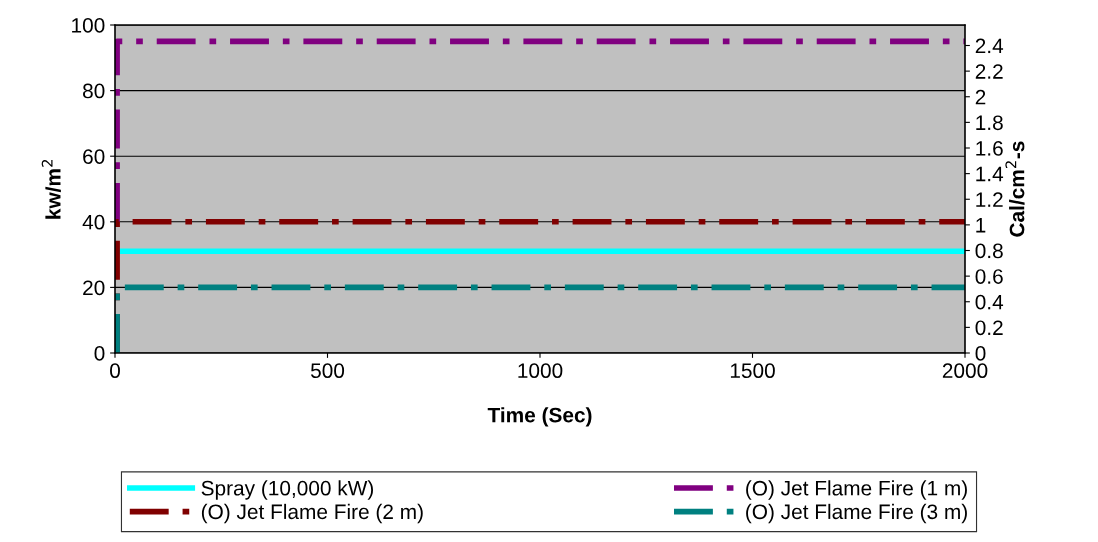 Image resolution: width=1098 pixels, height=542 pixels. What do you see at coordinates (856, 513) in the screenshot?
I see `legend-label: (O) Jet Flame Fire (3 m)` at bounding box center [856, 513].